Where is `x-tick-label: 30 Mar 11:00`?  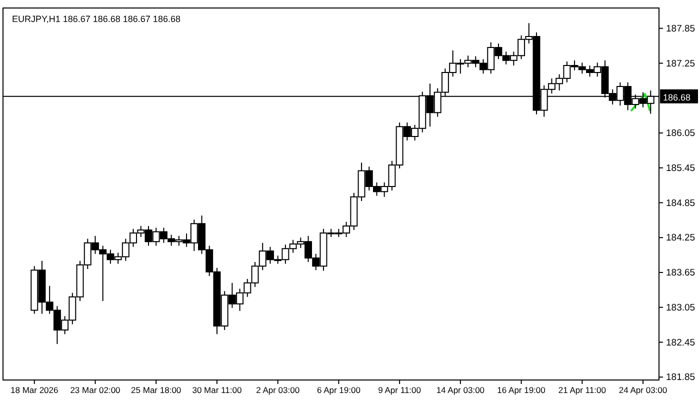 x-tick-label: 30 Mar 11:00 is located at coordinates (217, 390).